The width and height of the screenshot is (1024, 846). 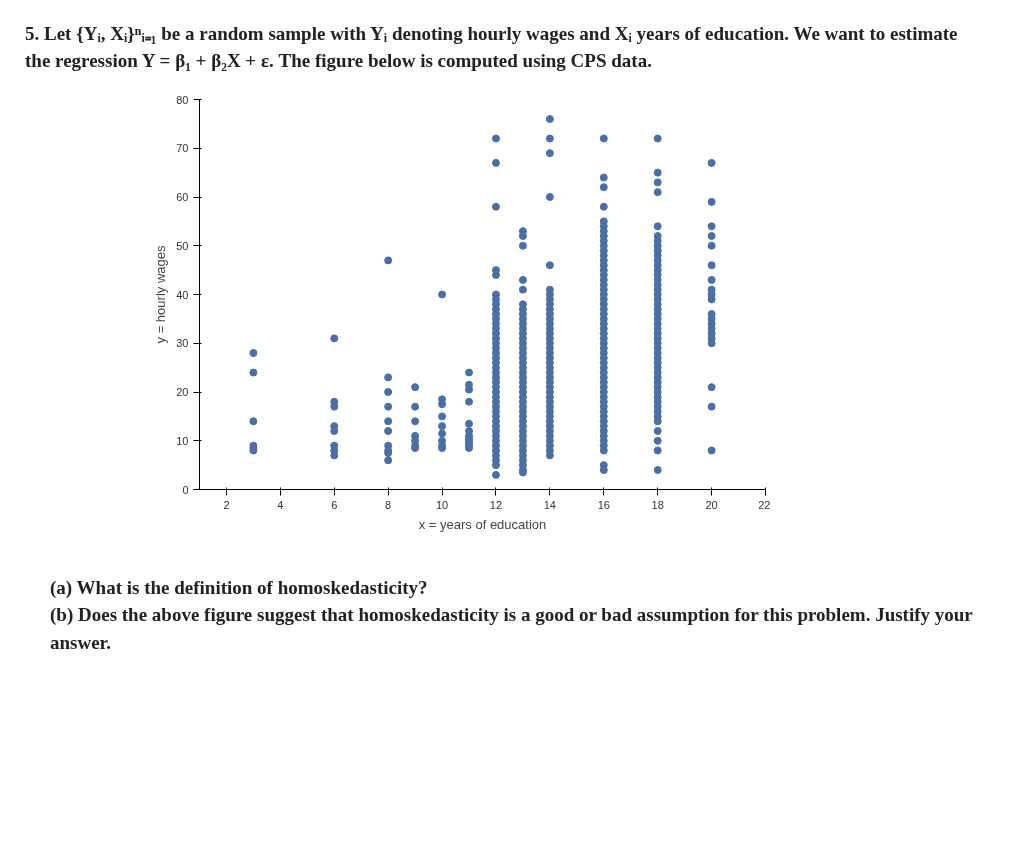 What do you see at coordinates (182, 148) in the screenshot?
I see `y-tick-label: 70` at bounding box center [182, 148].